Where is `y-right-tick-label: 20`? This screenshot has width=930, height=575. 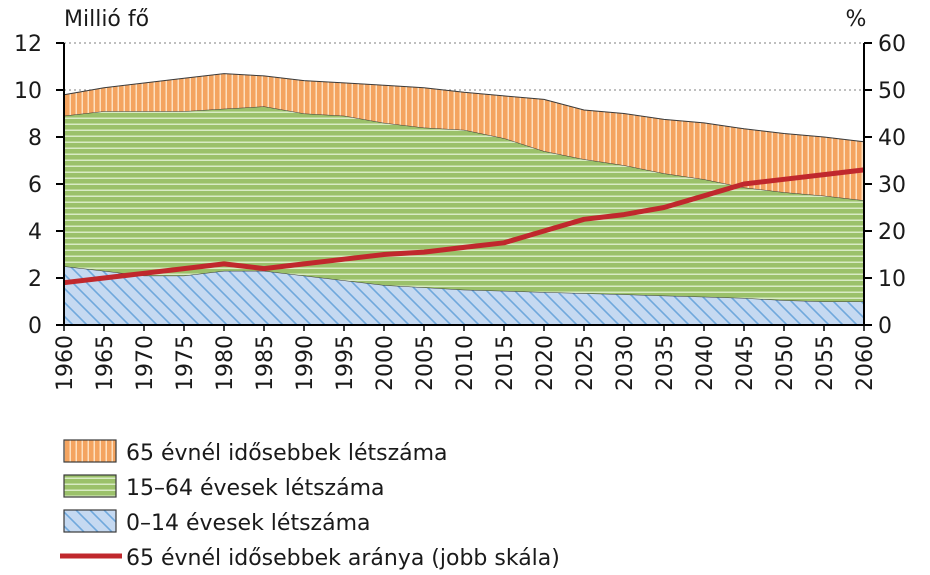 y-right-tick-label: 20 is located at coordinates (892, 232).